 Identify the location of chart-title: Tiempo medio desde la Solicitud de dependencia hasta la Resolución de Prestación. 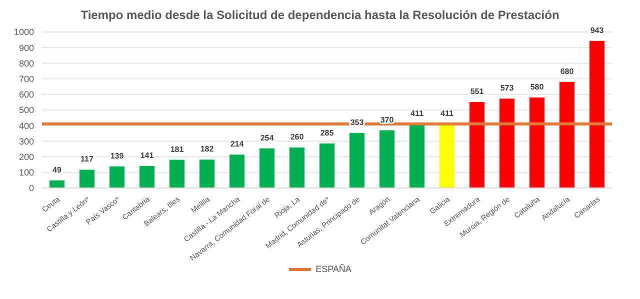
(320, 15).